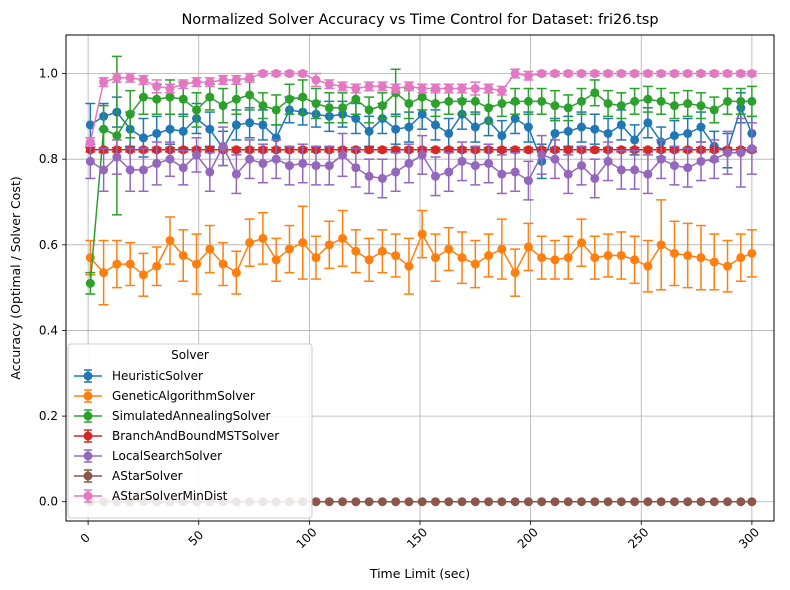  What do you see at coordinates (195, 436) in the screenshot?
I see `legend-label: BranchAndBoundMSTSolver` at bounding box center [195, 436].